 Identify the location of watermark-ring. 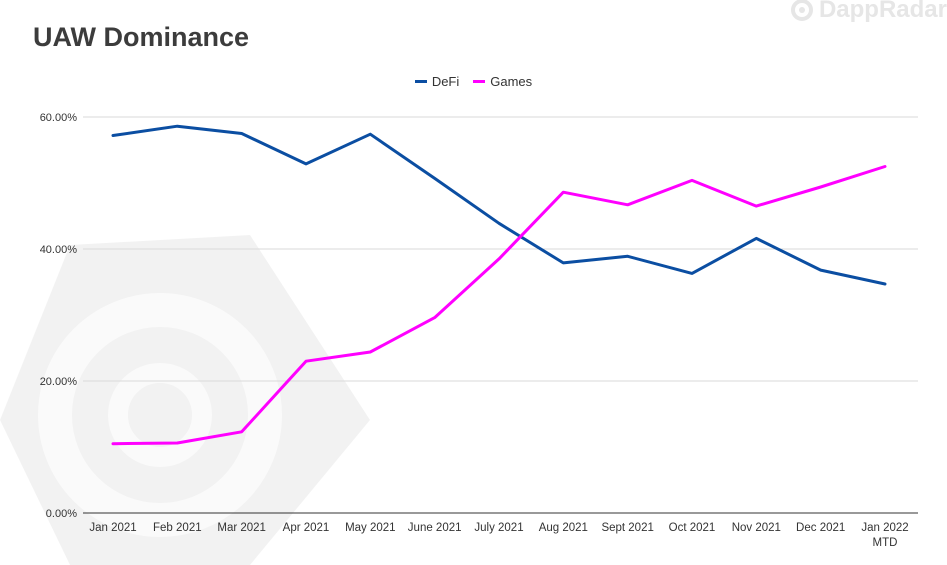
(160, 415).